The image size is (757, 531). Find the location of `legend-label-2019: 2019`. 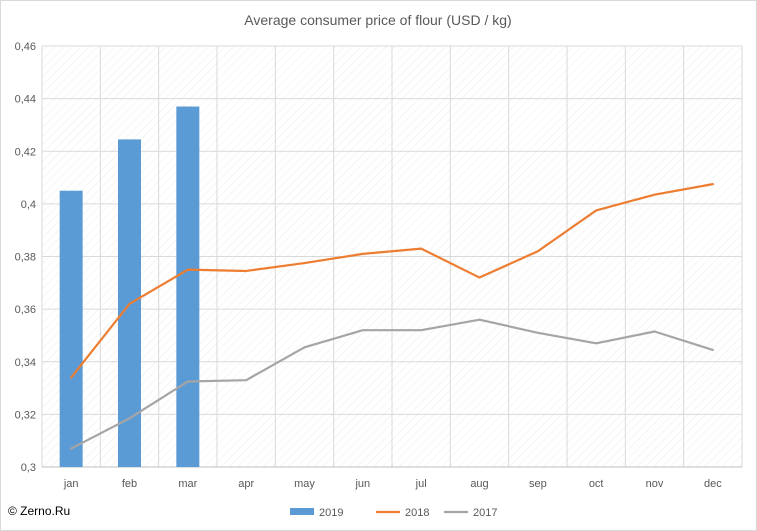

legend-label-2019: 2019 is located at coordinates (331, 513).